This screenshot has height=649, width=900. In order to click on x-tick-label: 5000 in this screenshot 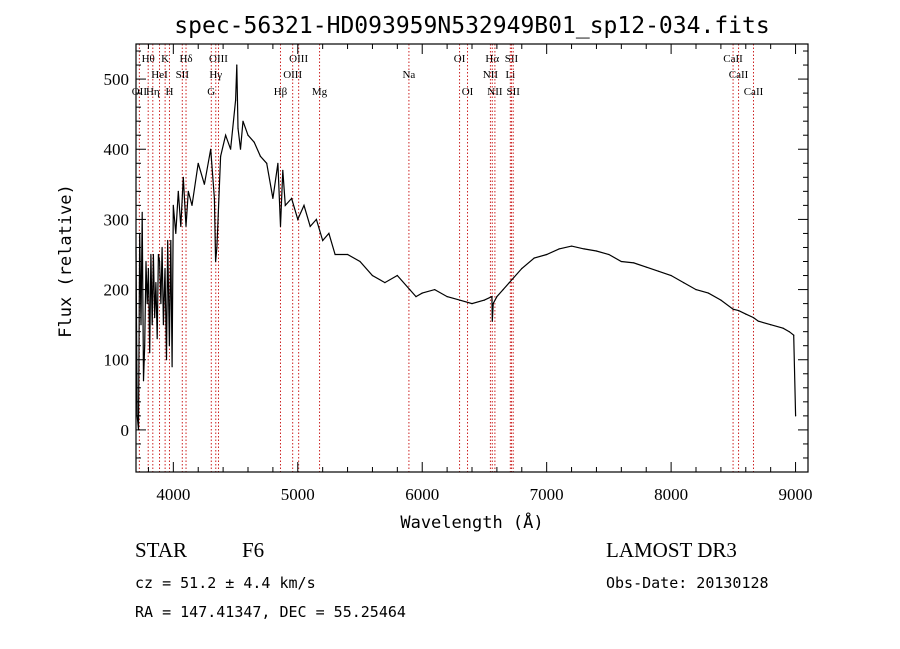, I will do `click(298, 494)`.